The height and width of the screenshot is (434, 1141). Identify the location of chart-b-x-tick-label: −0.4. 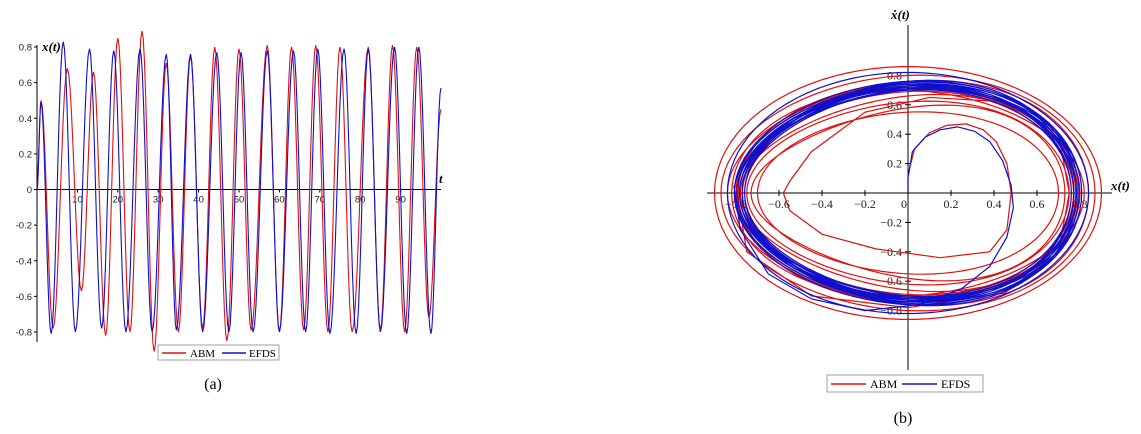
(822, 204).